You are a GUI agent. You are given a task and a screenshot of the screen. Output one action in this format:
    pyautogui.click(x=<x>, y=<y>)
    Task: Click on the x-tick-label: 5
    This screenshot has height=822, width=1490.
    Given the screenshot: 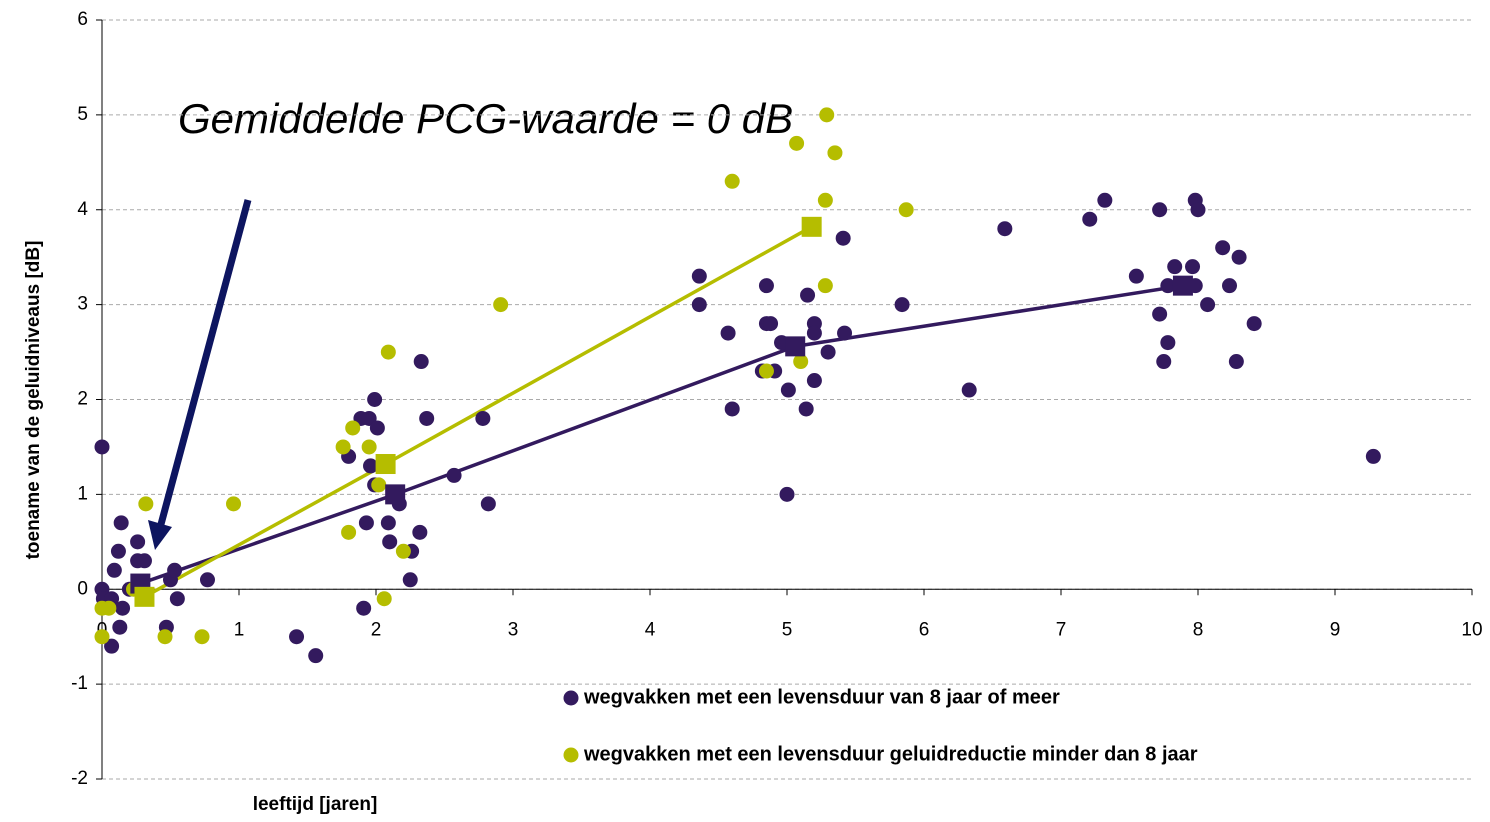 What is the action you would take?
    pyautogui.click(x=787, y=629)
    